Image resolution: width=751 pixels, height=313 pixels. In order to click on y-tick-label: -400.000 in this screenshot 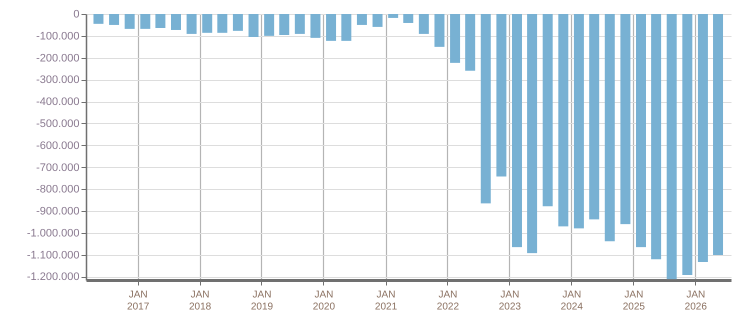, I will do `click(58, 102)`.